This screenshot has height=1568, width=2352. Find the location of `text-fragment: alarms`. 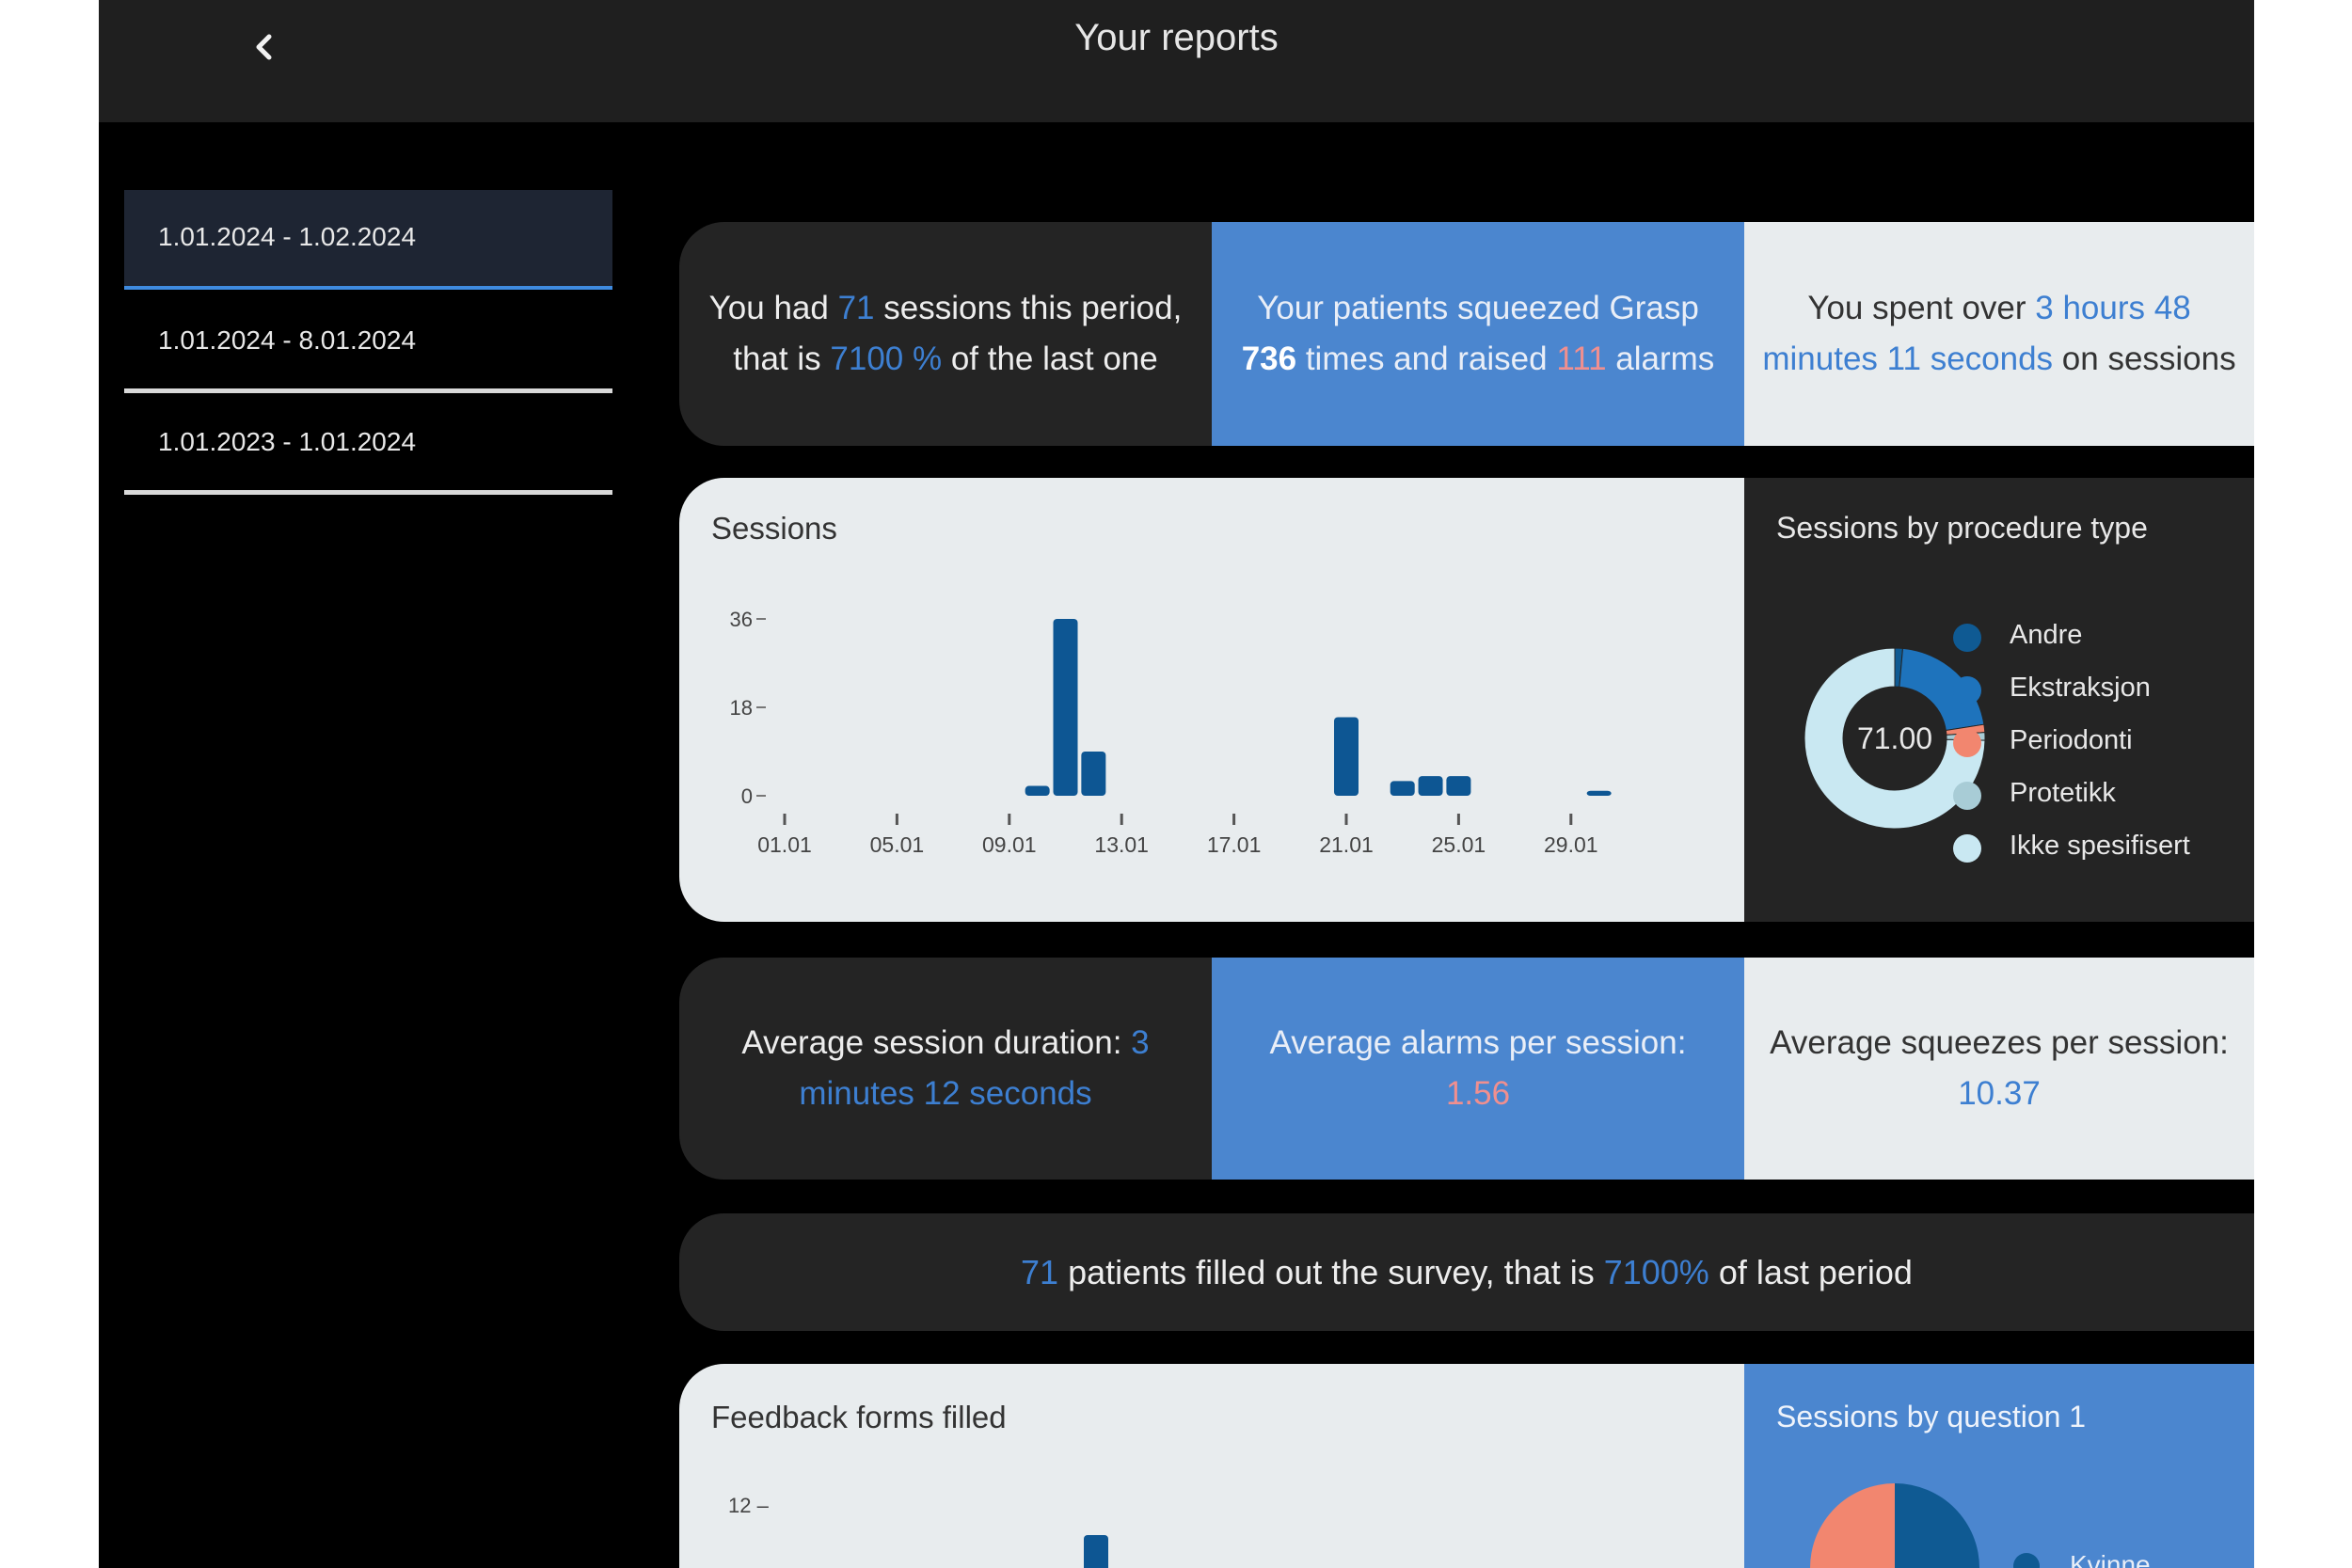

text-fragment: alarms is located at coordinates (1660, 359).